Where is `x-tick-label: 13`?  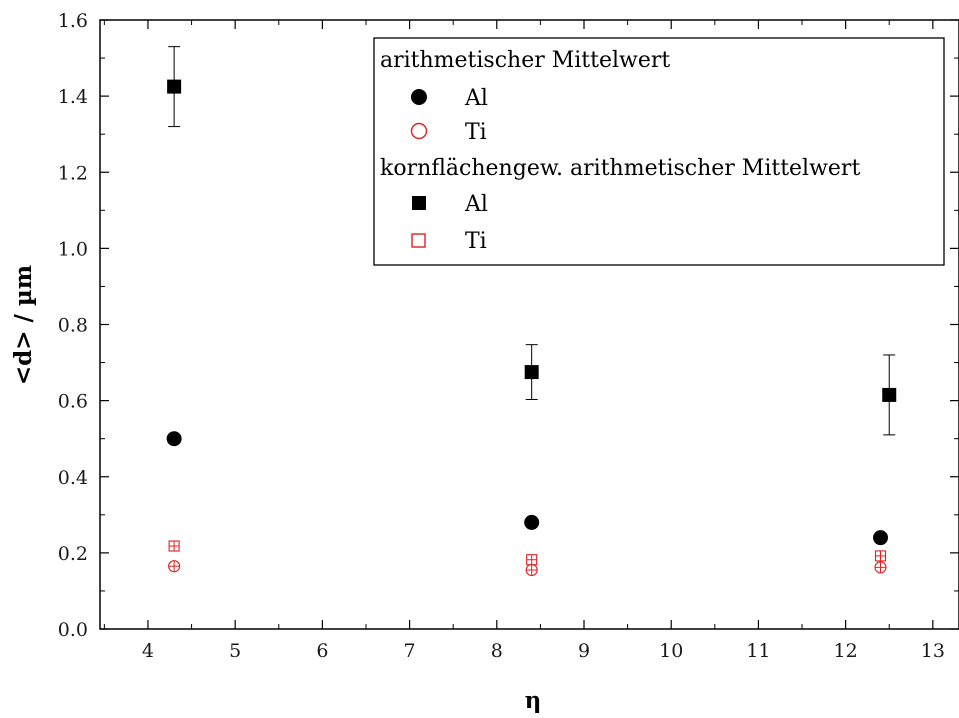
x-tick-label: 13 is located at coordinates (933, 651).